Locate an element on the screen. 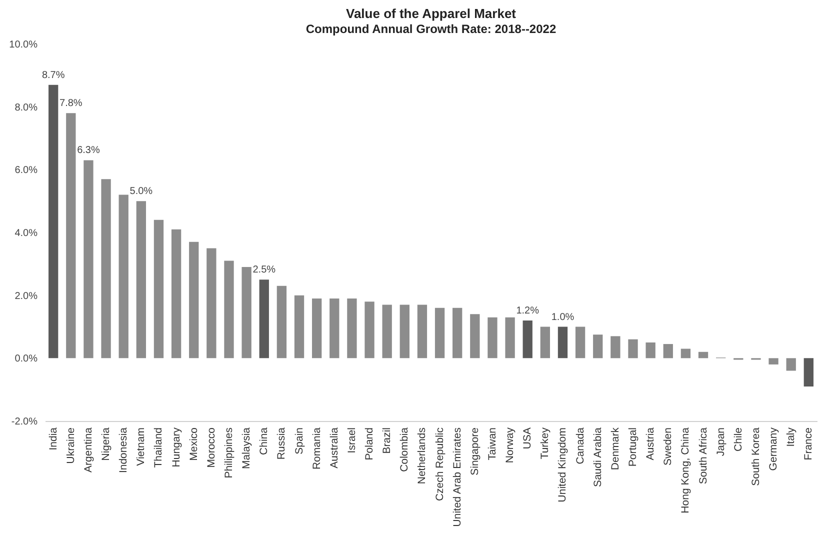 Image resolution: width=825 pixels, height=535 pixels. x-tick-label: Morocco is located at coordinates (211, 447).